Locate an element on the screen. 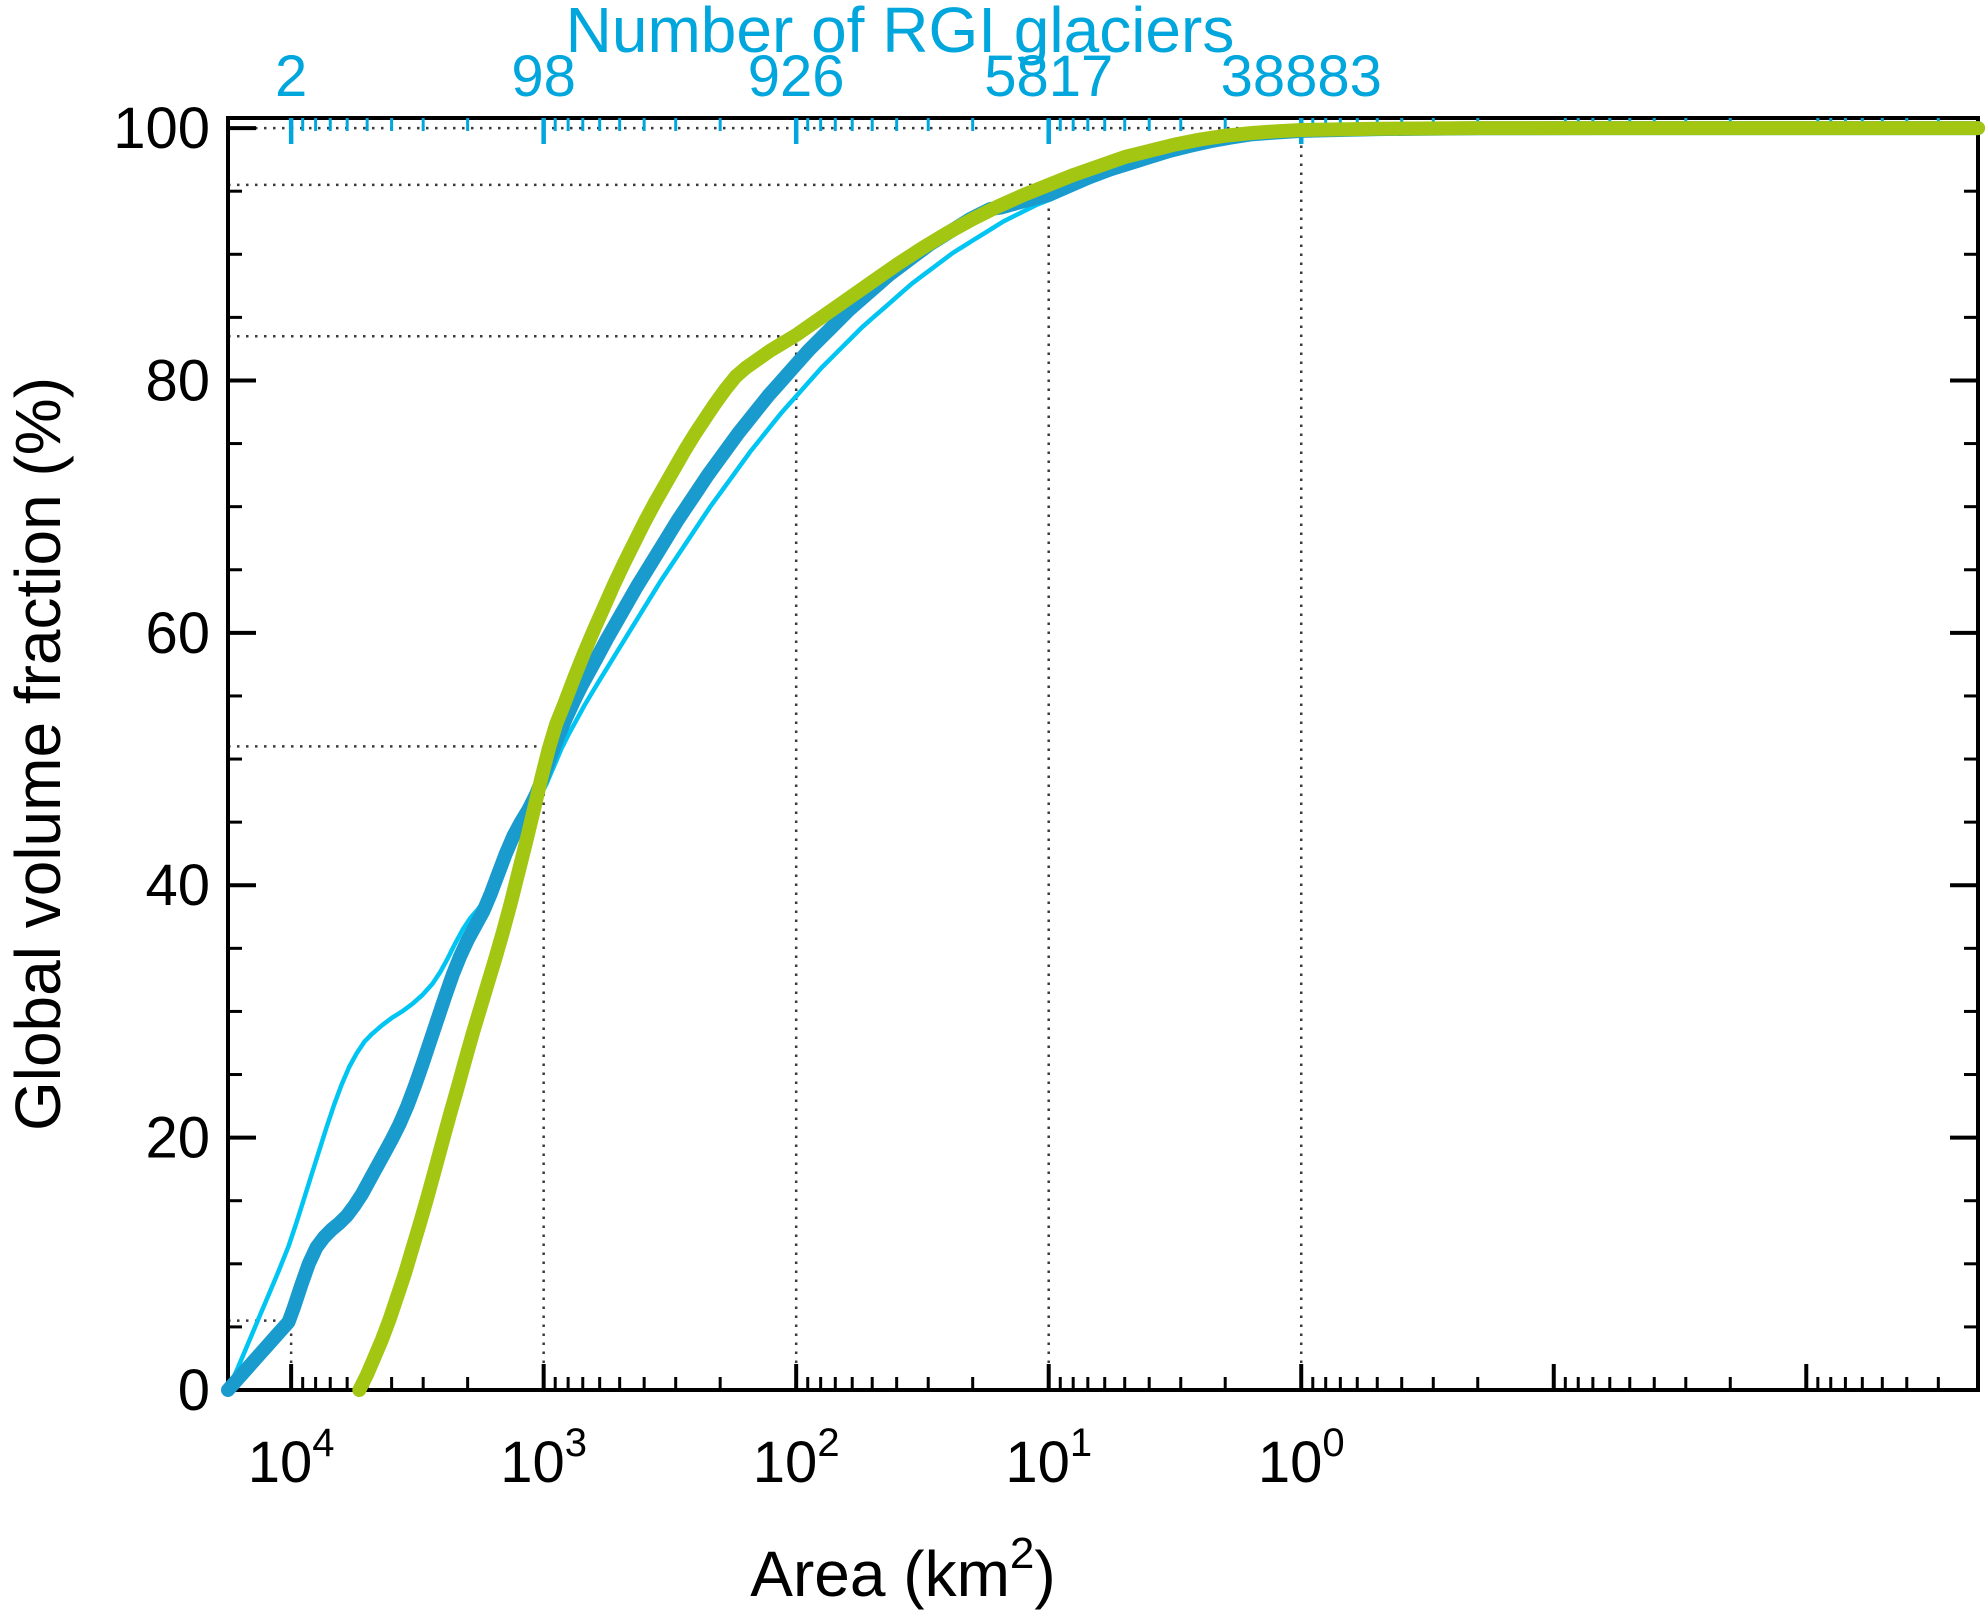 The image size is (1985, 1621). y-tick-label: 80 is located at coordinates (177, 380).